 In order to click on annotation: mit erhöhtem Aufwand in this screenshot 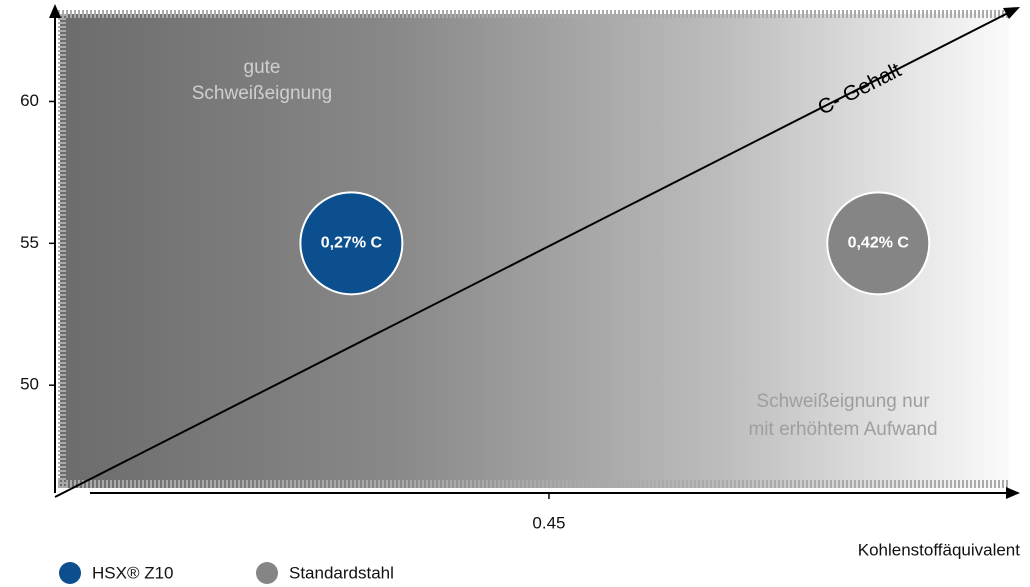, I will do `click(842, 429)`.